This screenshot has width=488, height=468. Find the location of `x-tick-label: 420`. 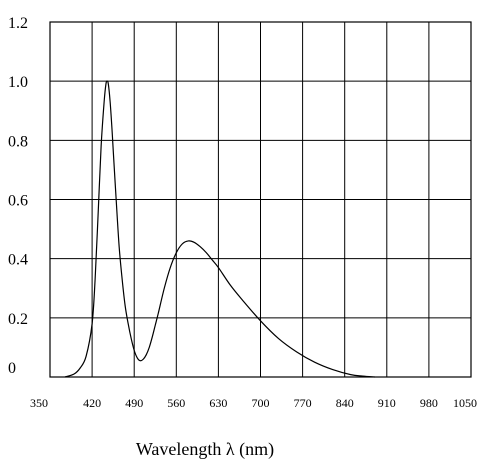

x-tick-label: 420 is located at coordinates (92, 403).